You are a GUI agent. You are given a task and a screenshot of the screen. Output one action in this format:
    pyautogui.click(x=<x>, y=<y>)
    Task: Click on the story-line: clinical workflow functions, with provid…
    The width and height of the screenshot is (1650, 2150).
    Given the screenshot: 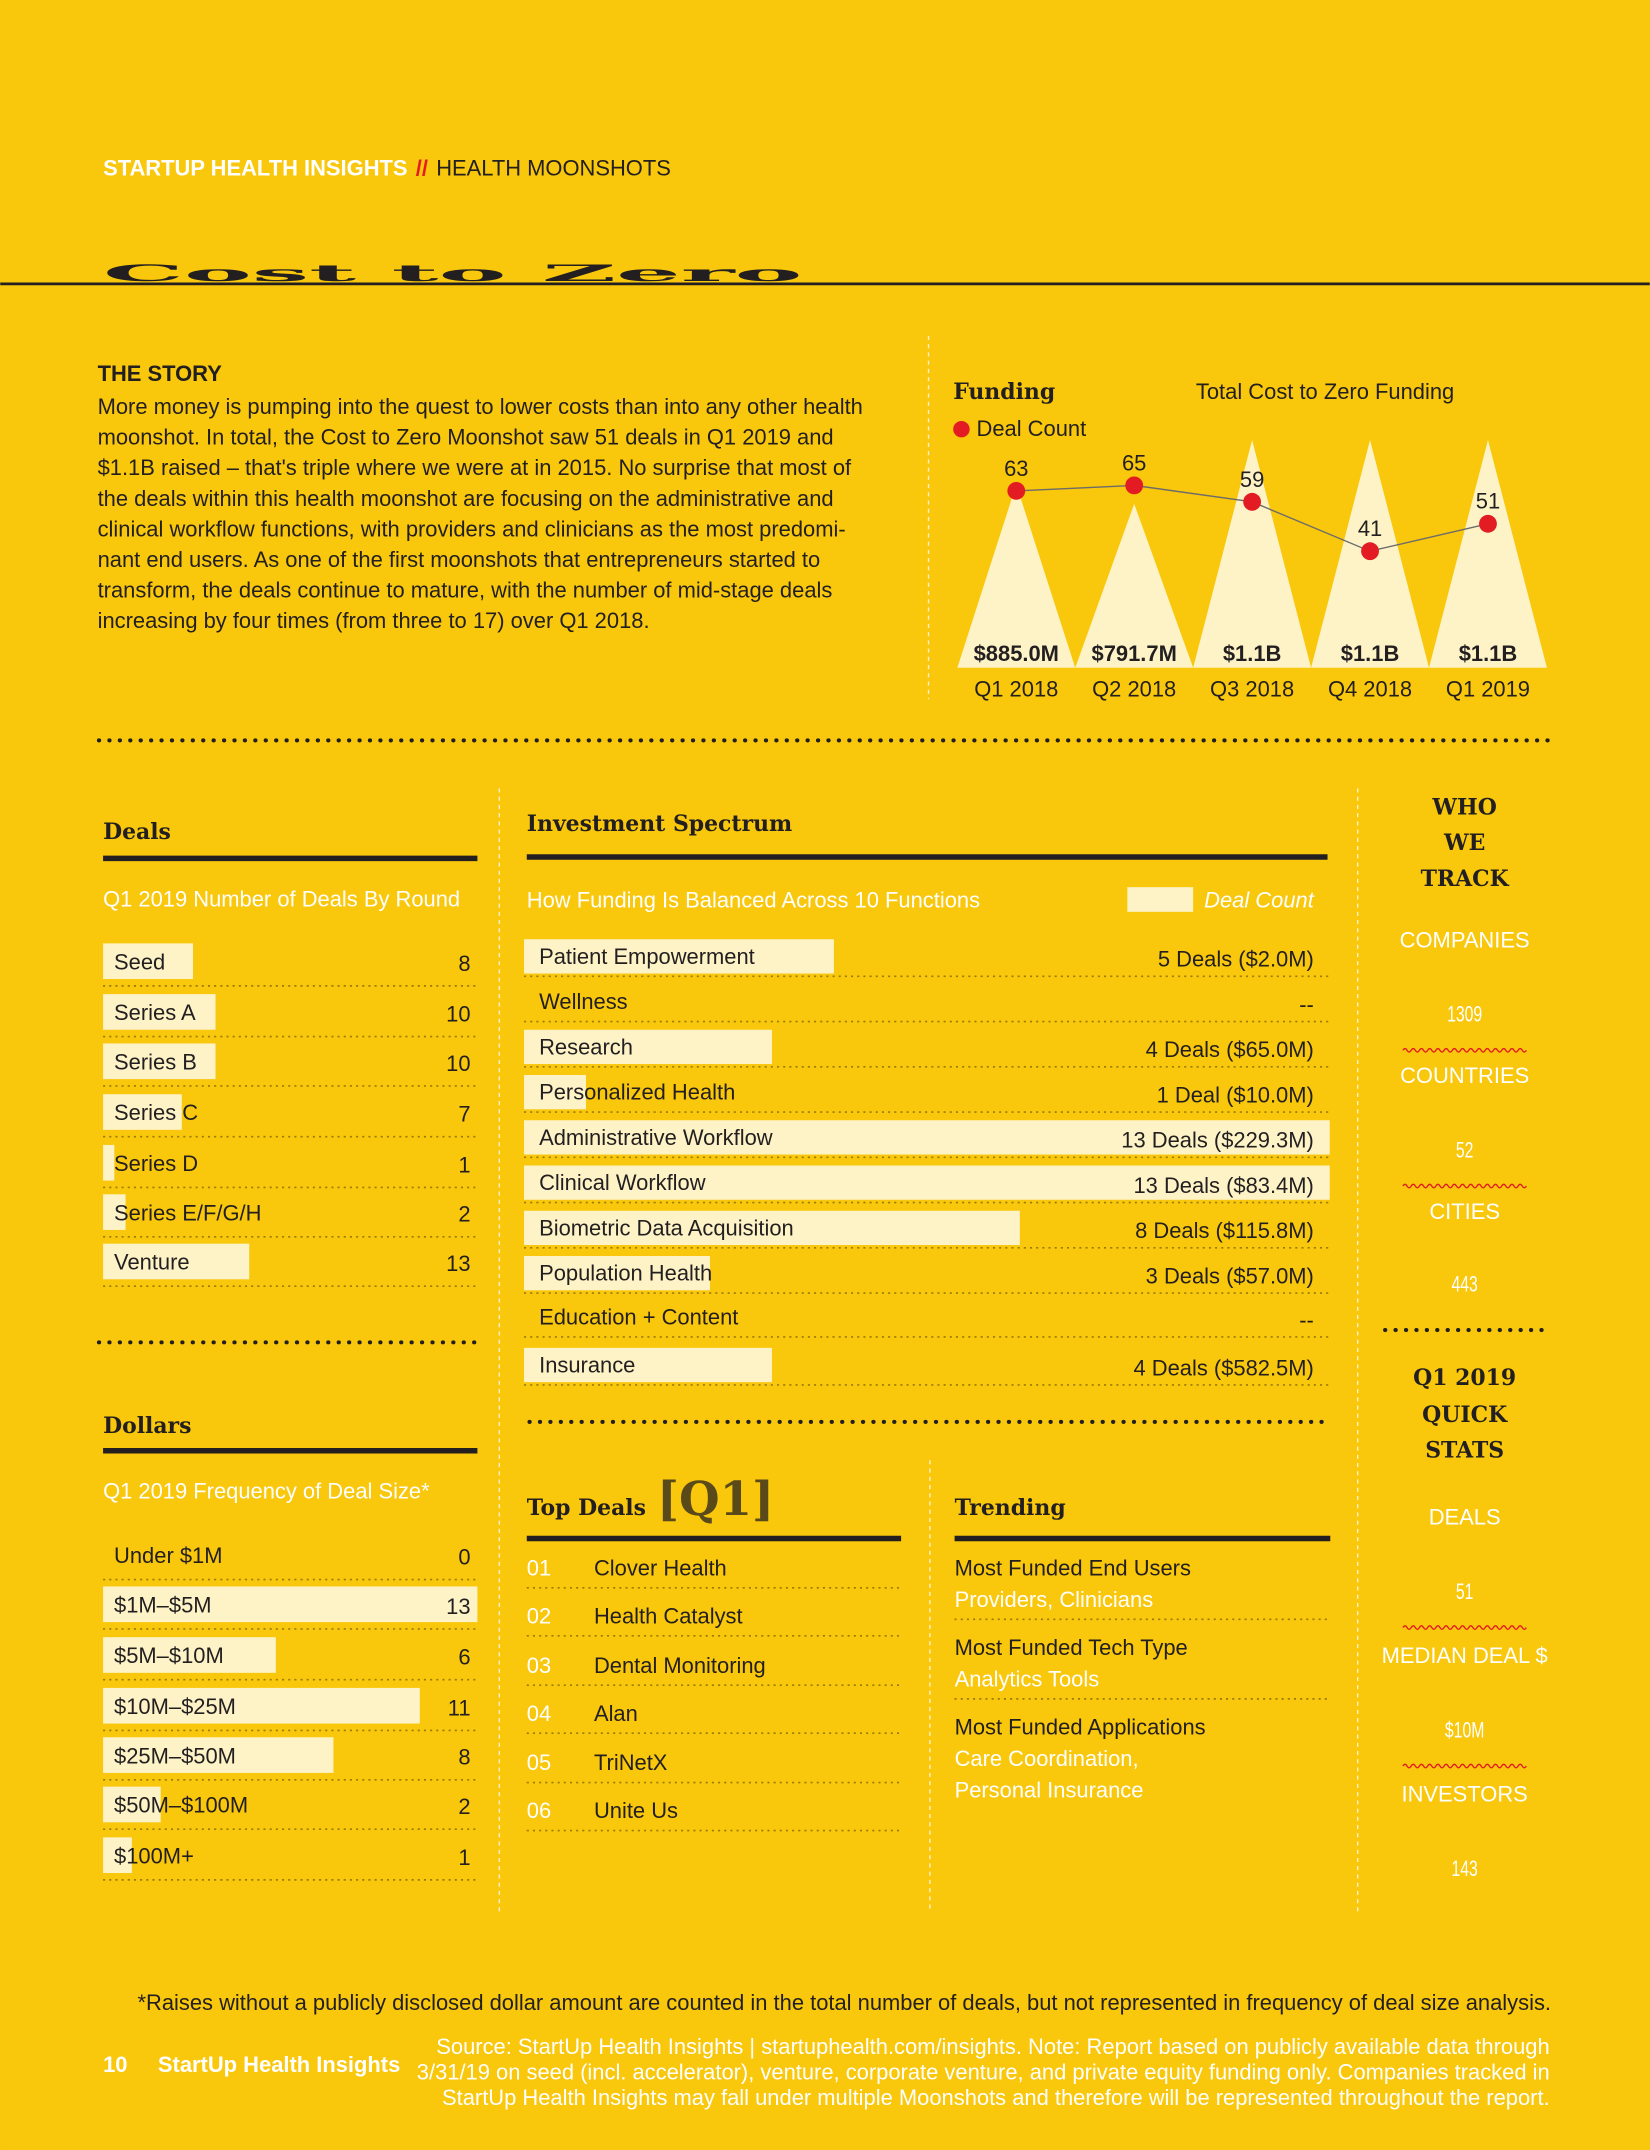 What is the action you would take?
    pyautogui.click(x=472, y=528)
    